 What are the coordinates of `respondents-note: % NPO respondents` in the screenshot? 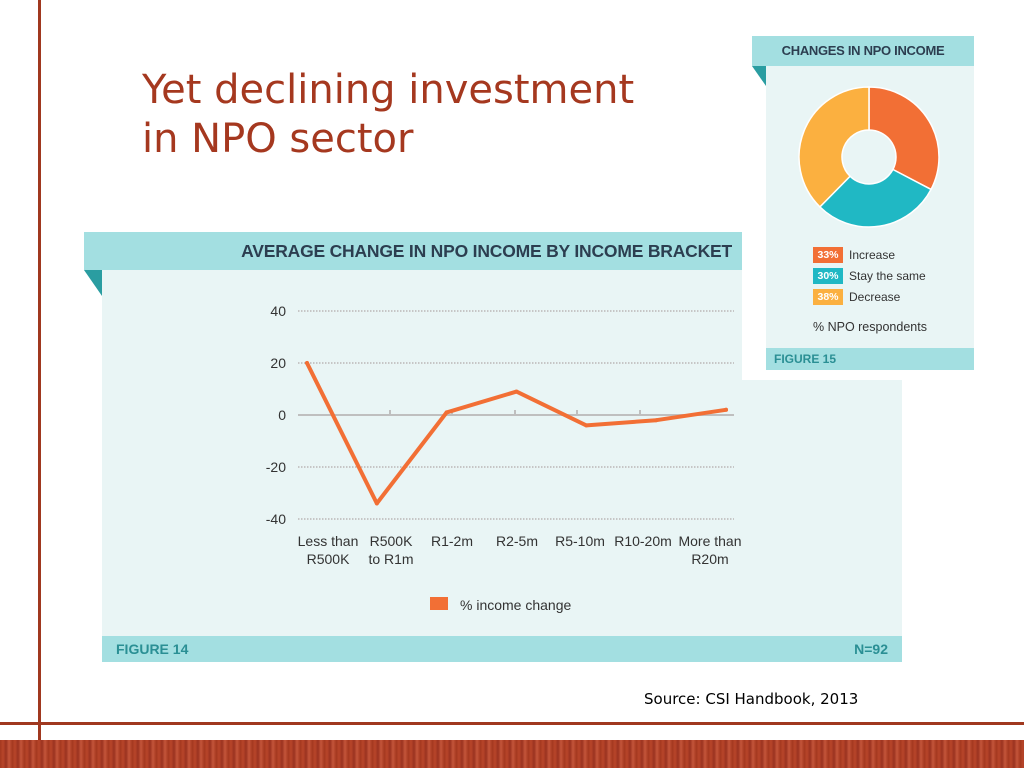 It's located at (870, 327).